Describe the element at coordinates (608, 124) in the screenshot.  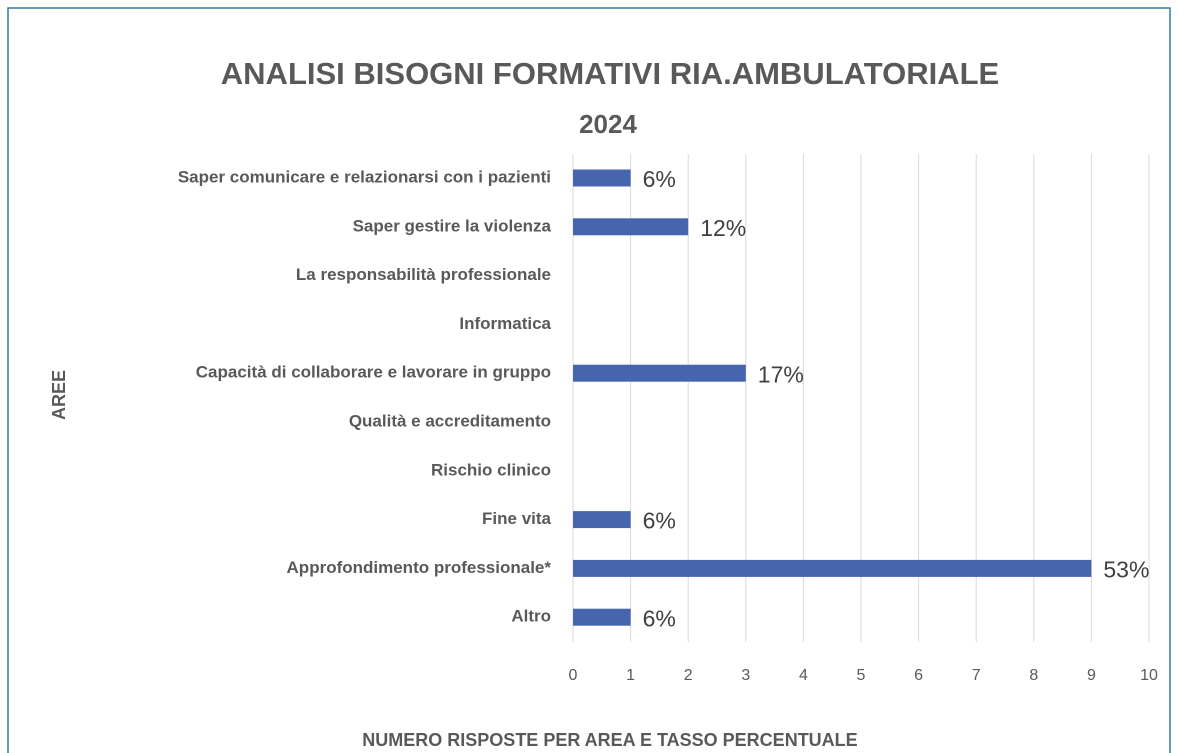
I see `chart-subtitle: 2024` at that location.